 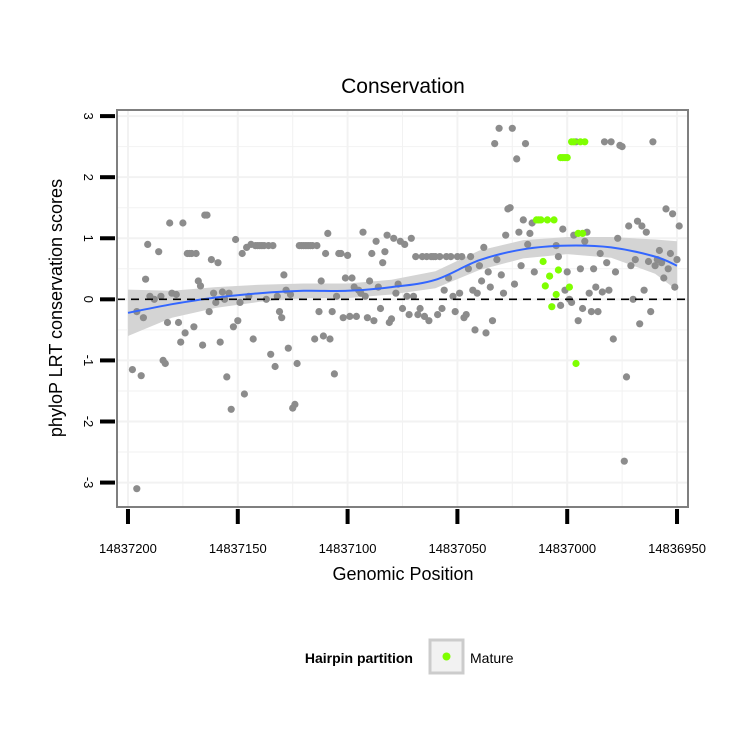 I want to click on x-tick-label: 14837200, so click(x=128, y=548).